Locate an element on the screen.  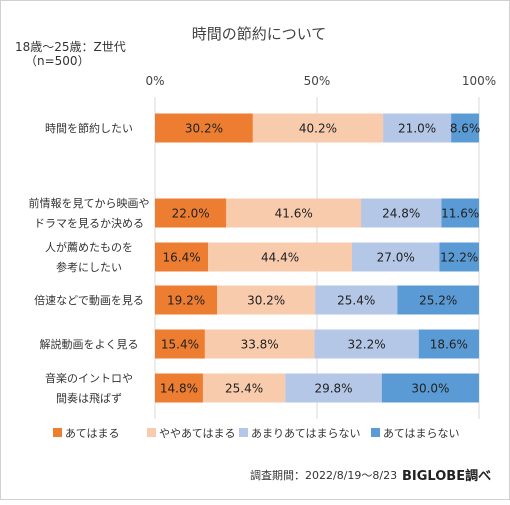
data-label: 30.0% is located at coordinates (430, 389).